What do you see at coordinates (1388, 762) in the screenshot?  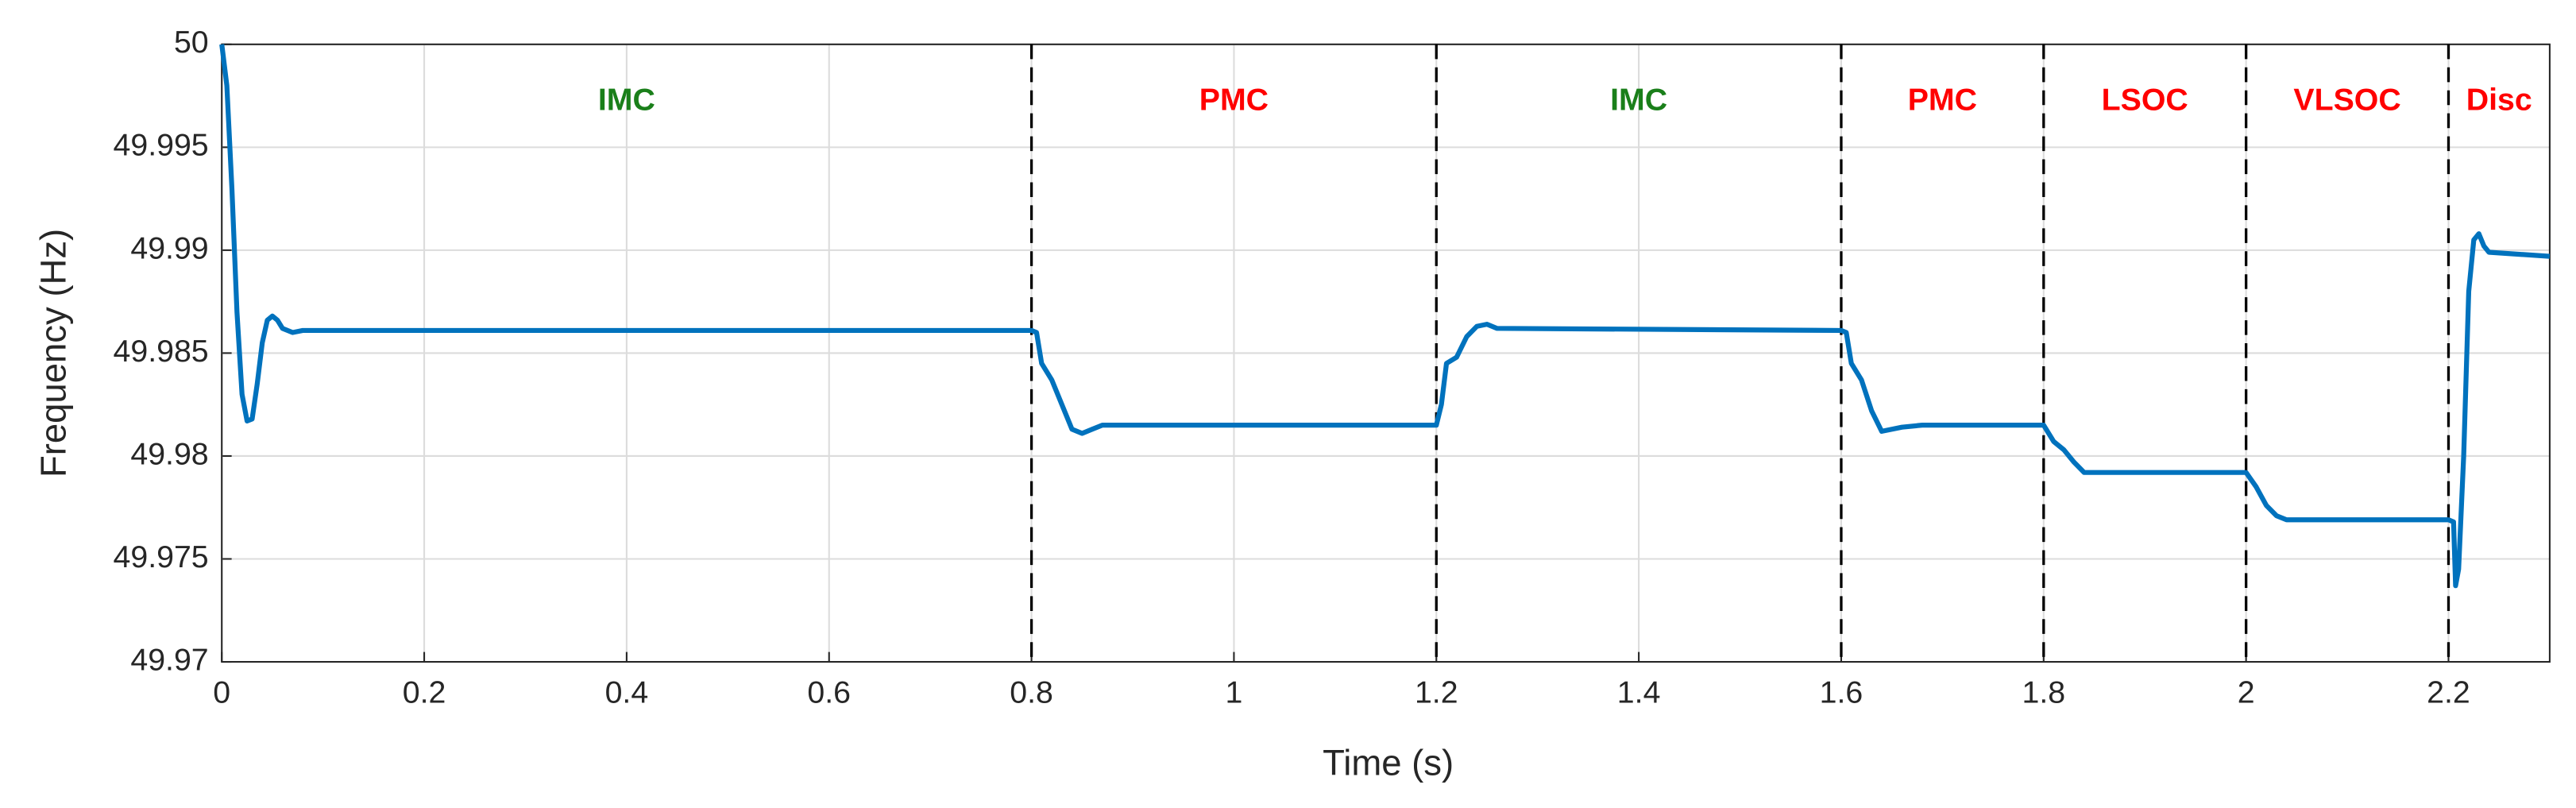 I see `x-axis-label: Time (s)` at bounding box center [1388, 762].